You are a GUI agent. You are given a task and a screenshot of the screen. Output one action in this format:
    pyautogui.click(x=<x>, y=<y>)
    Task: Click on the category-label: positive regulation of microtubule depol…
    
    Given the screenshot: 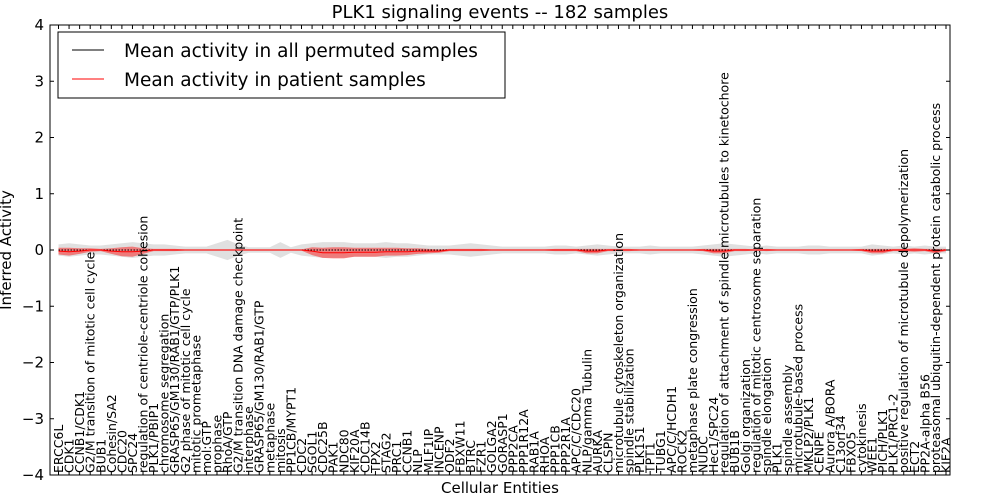 What is the action you would take?
    pyautogui.click(x=903, y=311)
    